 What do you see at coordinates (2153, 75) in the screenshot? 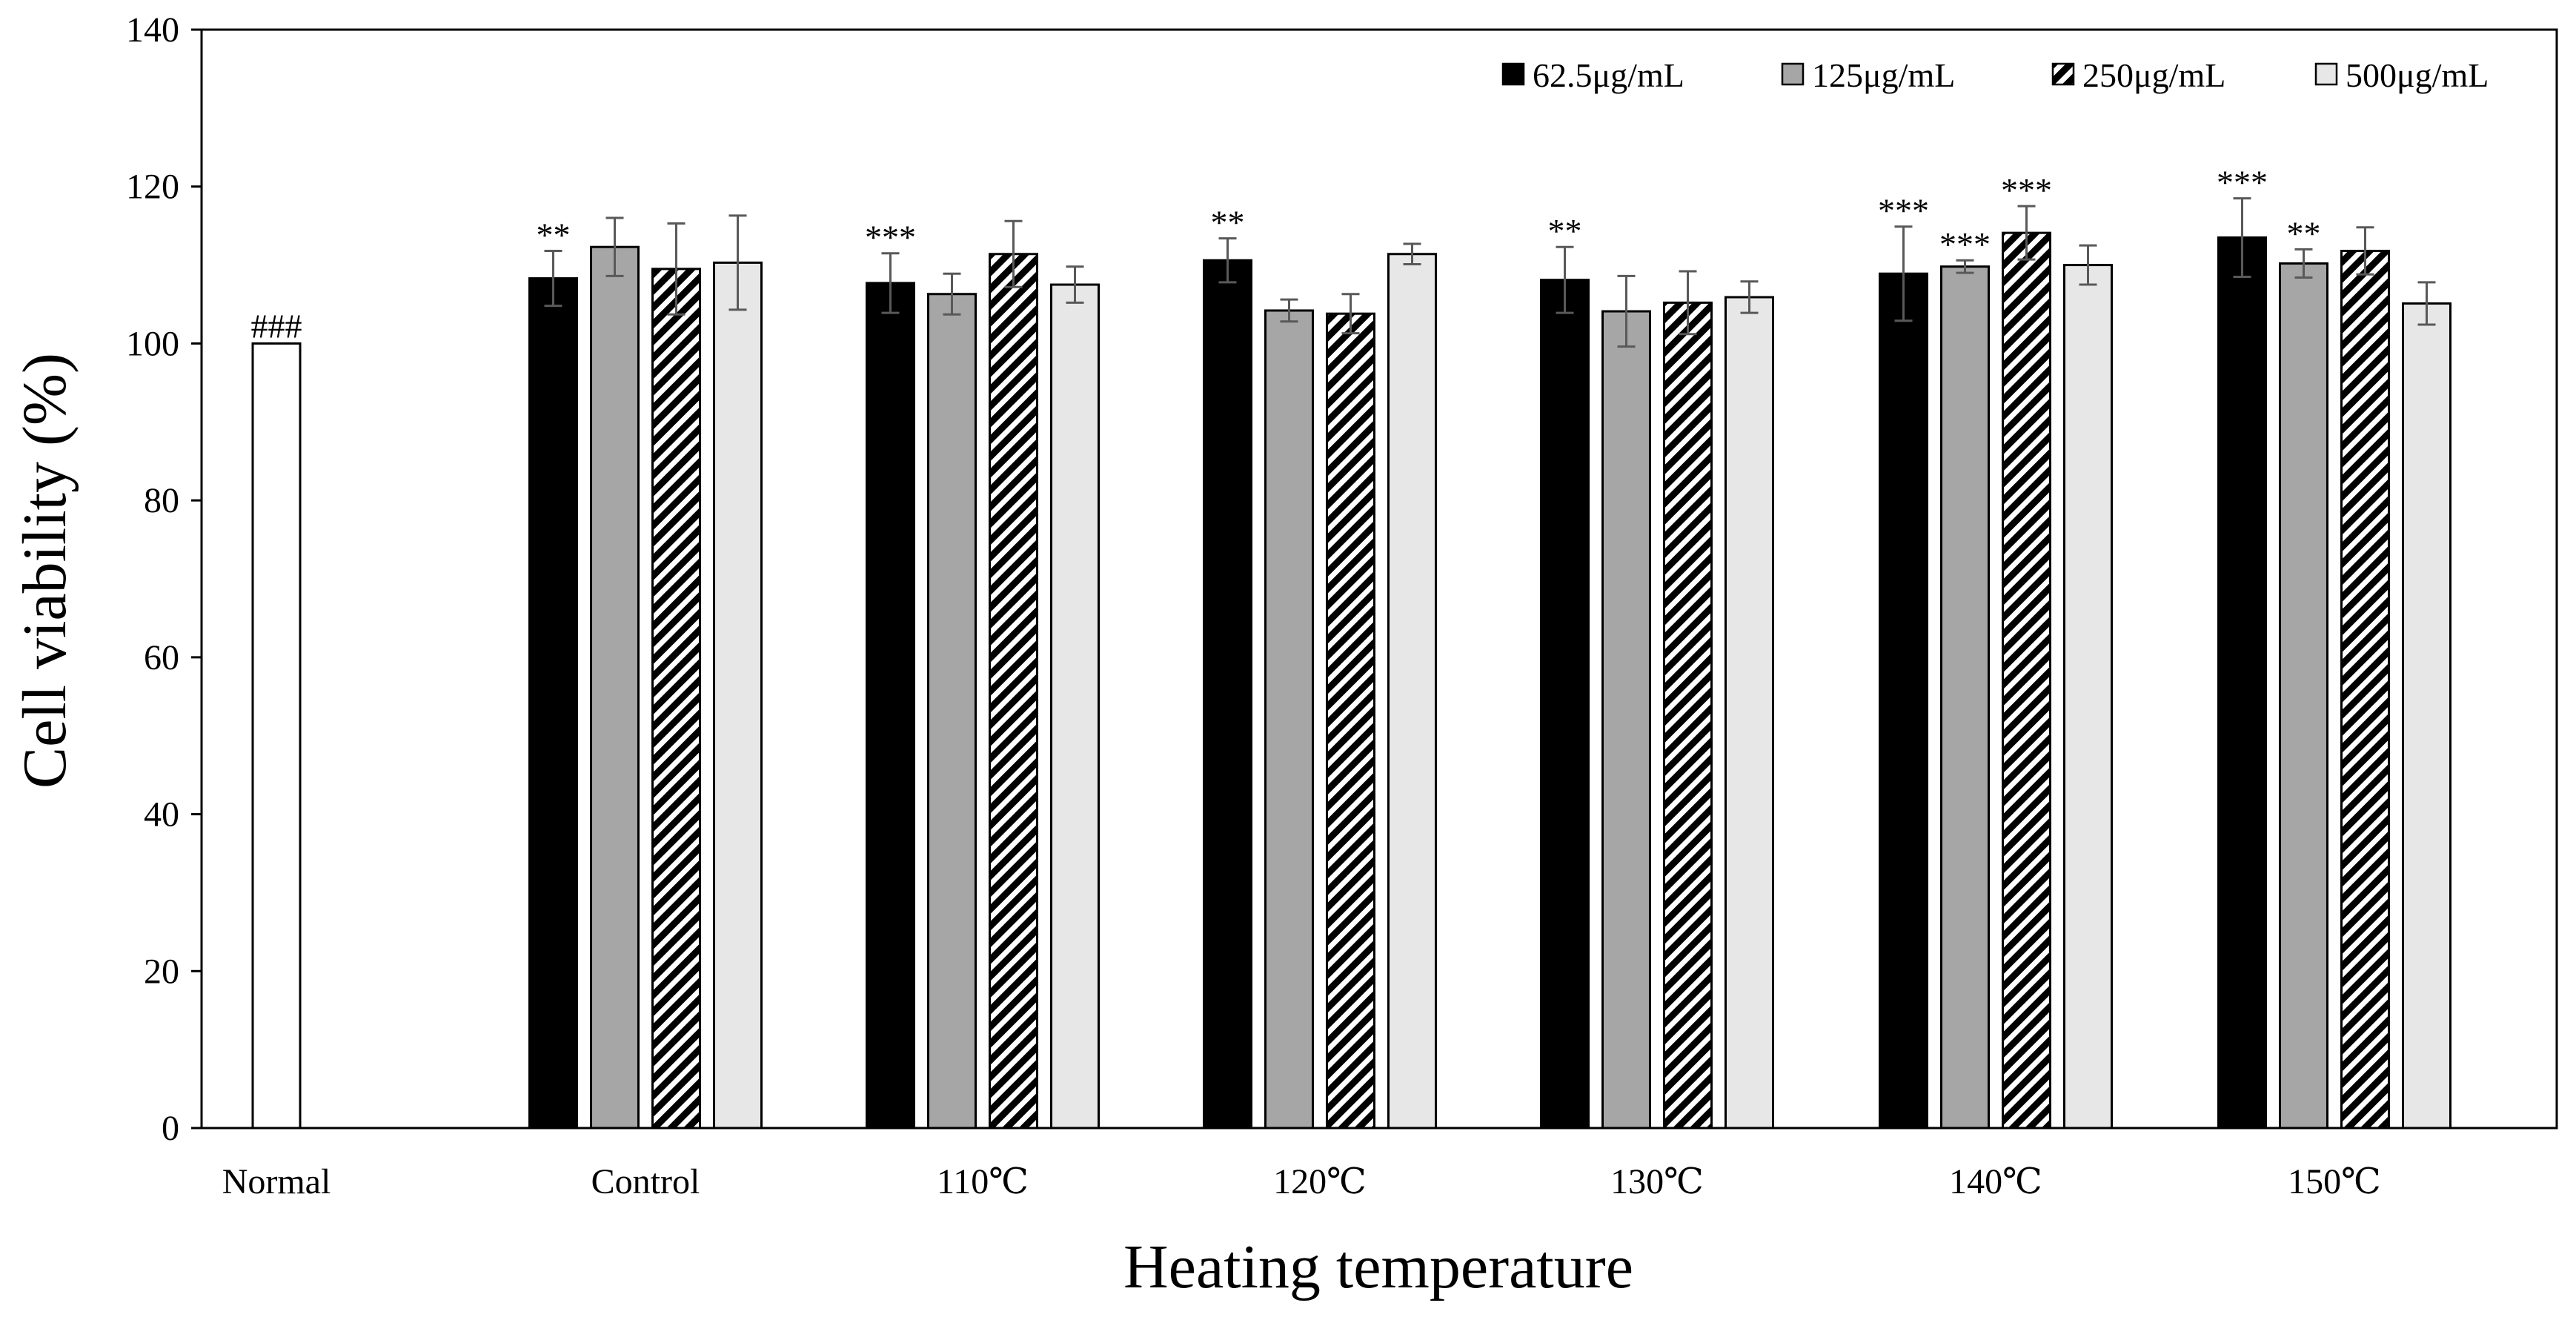
I see `legend-label: 250μg/mL` at bounding box center [2153, 75].